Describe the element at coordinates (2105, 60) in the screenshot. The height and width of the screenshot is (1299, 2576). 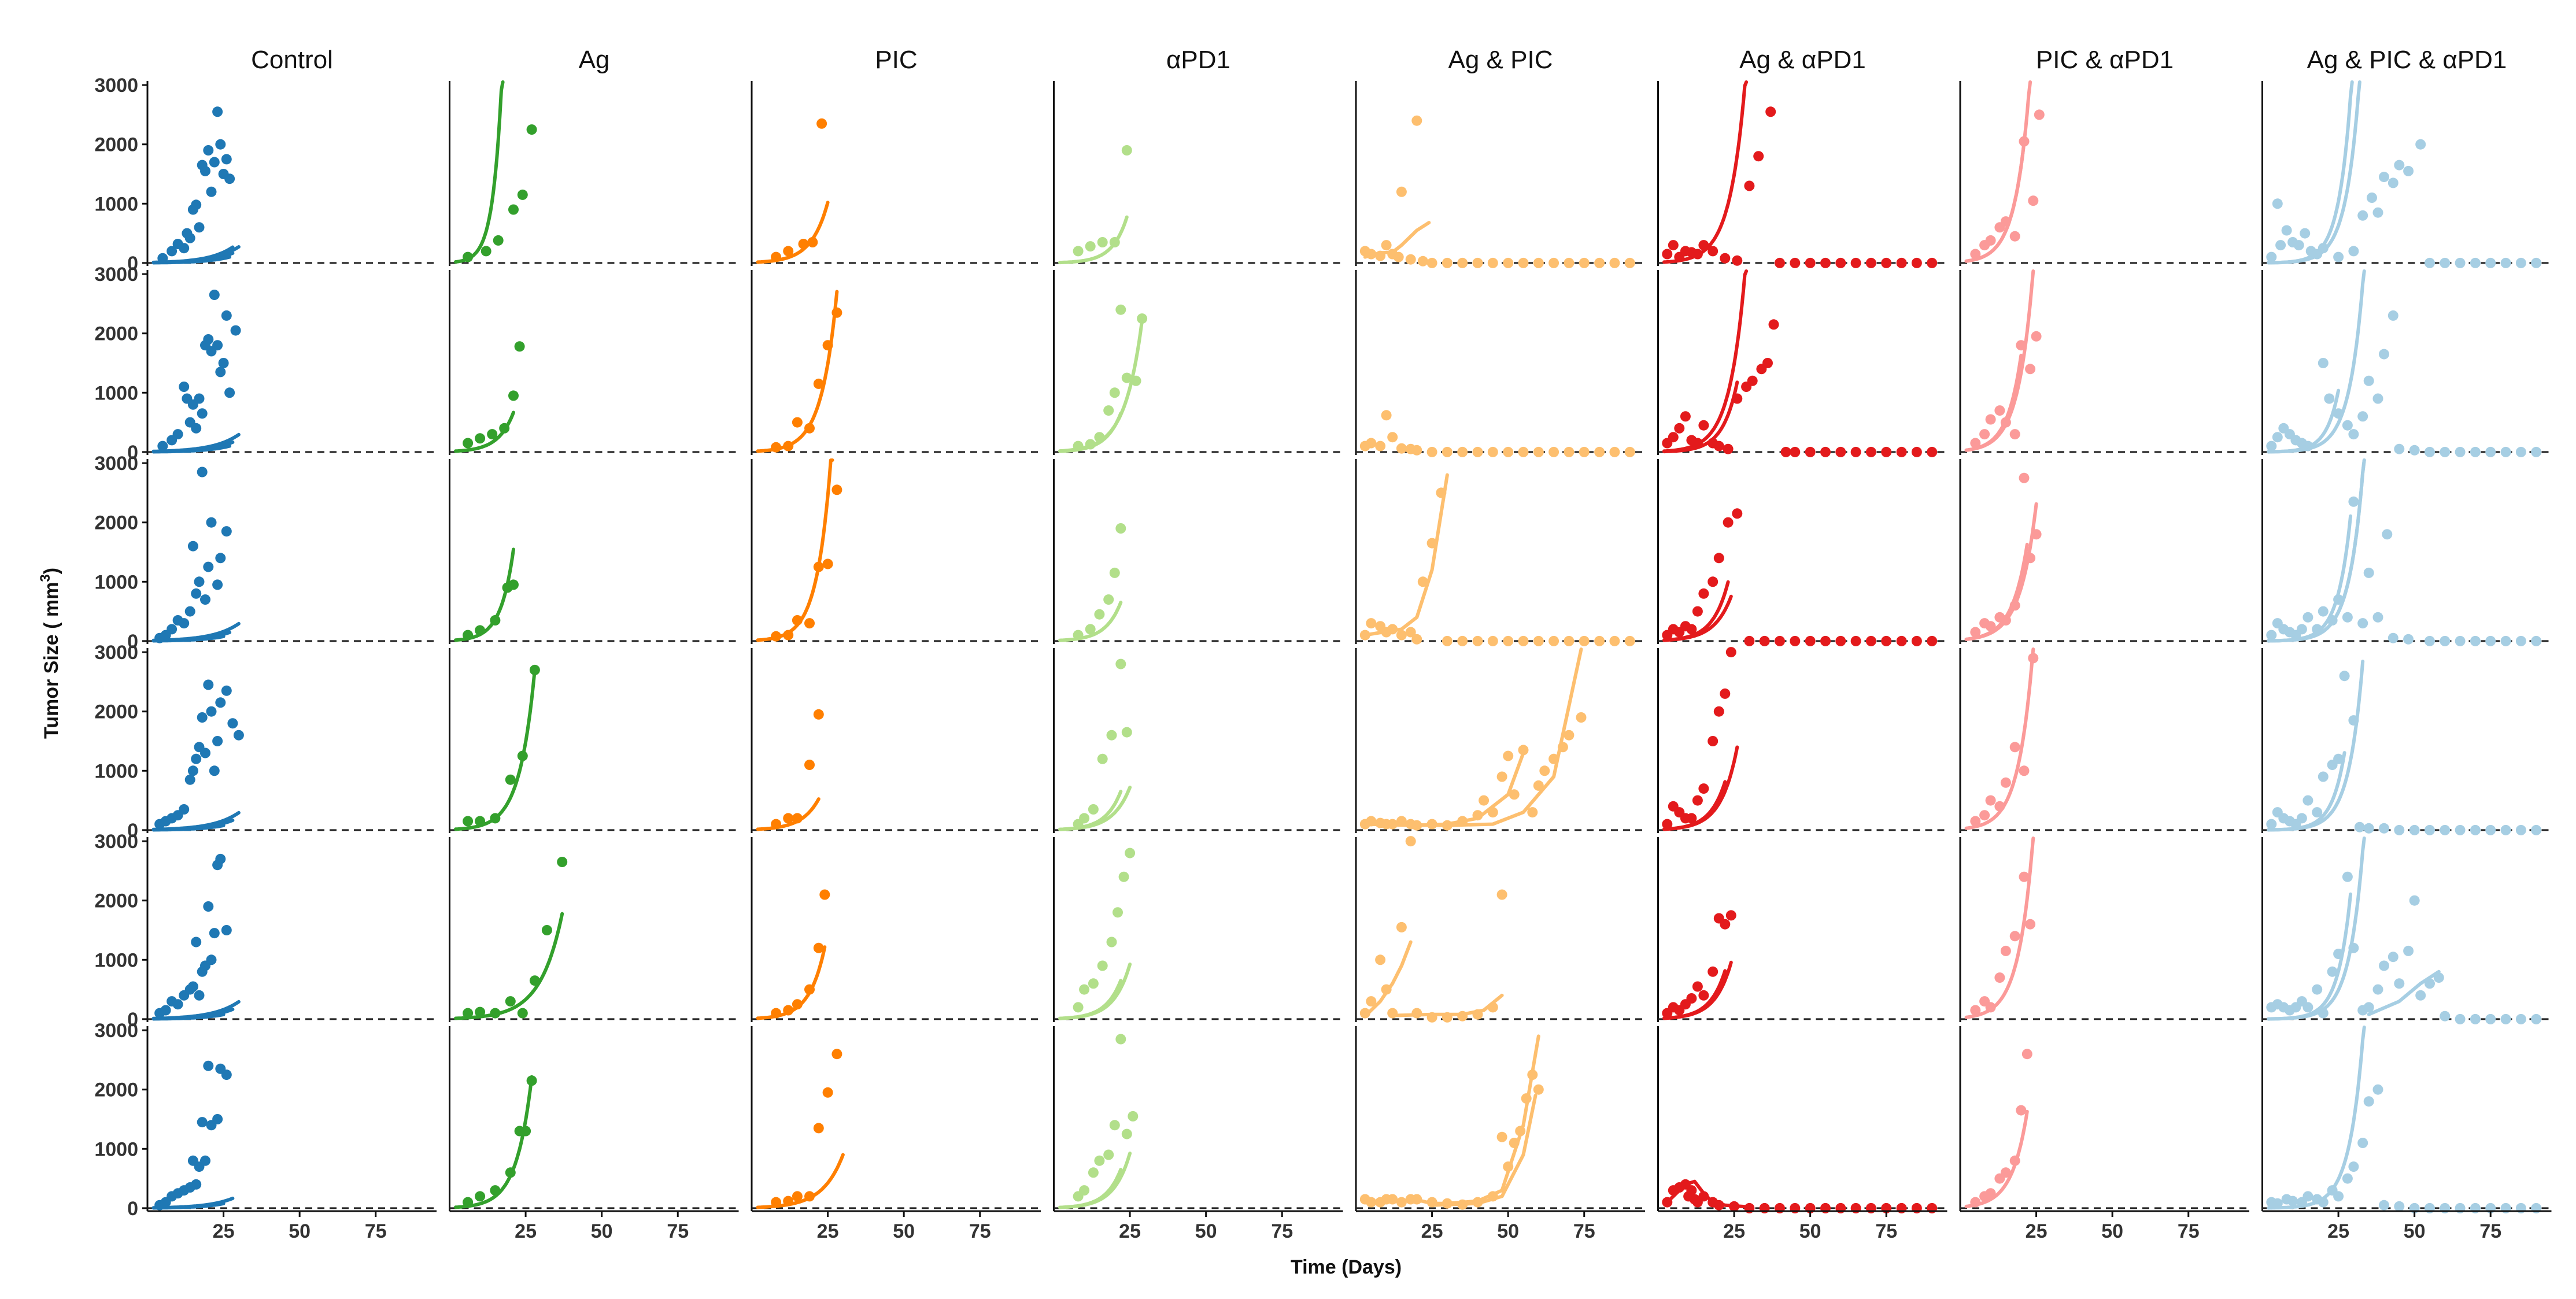
I see `facet-label-6: PIC & αPD1` at that location.